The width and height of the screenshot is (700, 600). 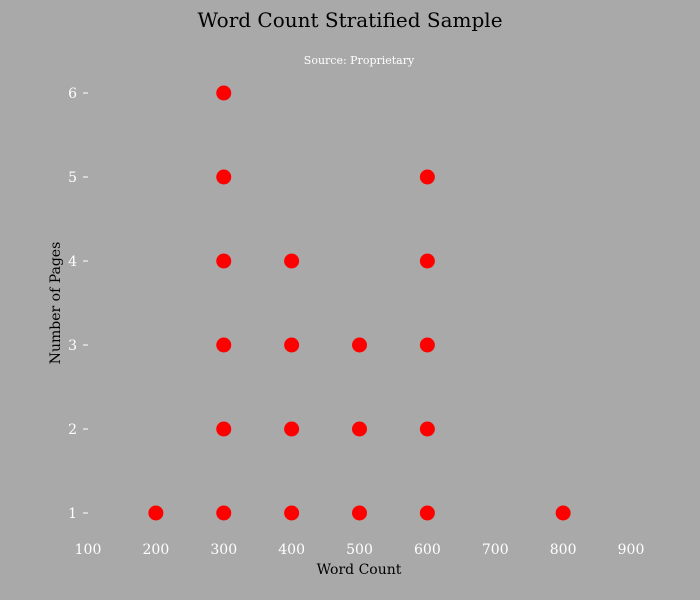 What do you see at coordinates (631, 550) in the screenshot?
I see `x-tick-label: 900` at bounding box center [631, 550].